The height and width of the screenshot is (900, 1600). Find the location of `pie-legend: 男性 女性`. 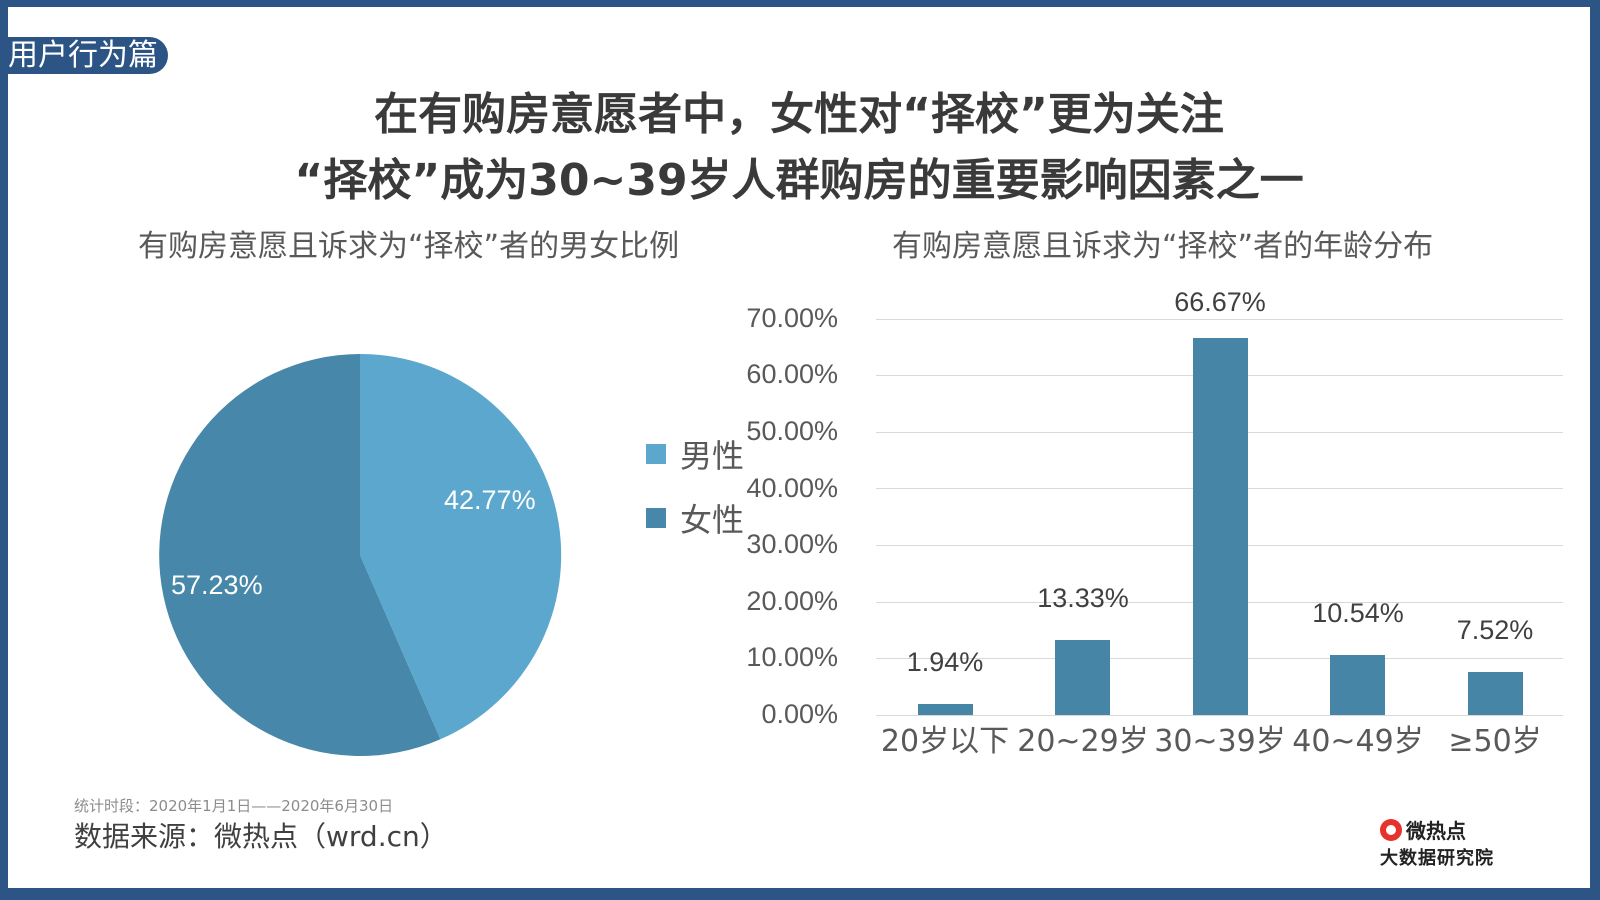

pie-legend: 男性 女性 is located at coordinates (695, 486).